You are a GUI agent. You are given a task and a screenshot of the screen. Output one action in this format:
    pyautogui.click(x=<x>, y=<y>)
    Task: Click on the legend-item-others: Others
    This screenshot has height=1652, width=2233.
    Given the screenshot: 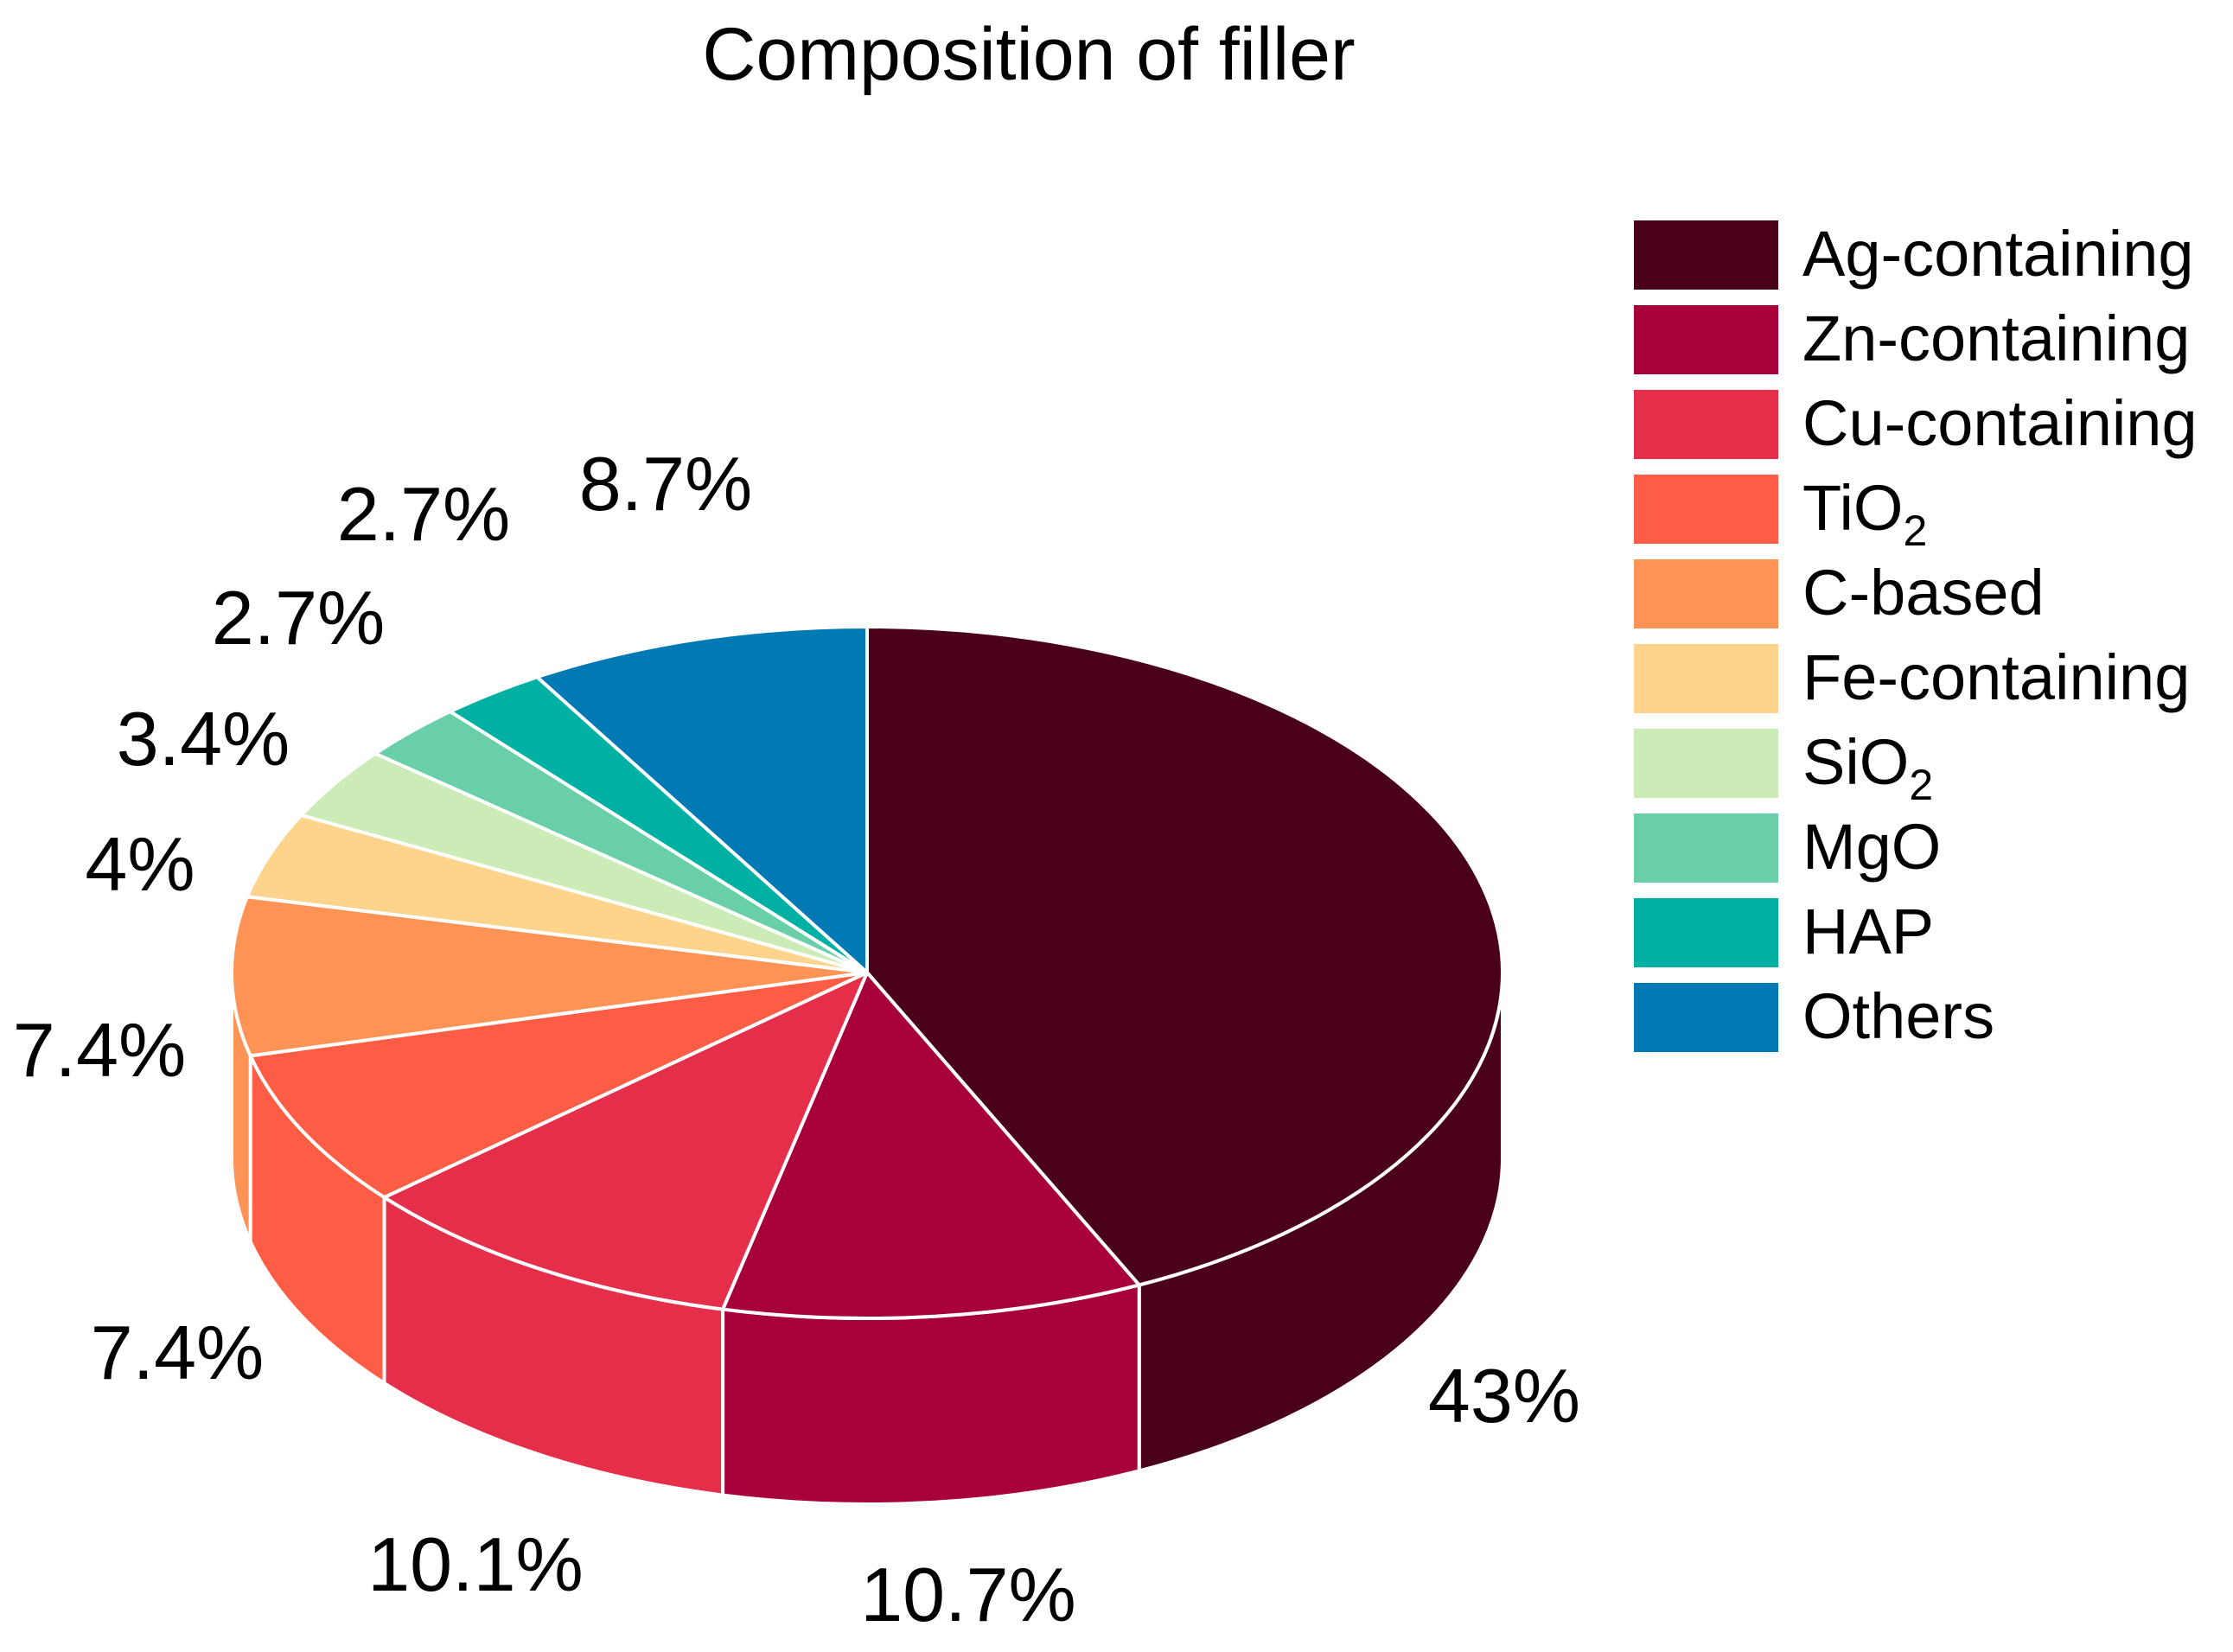 What is the action you would take?
    pyautogui.click(x=1814, y=1016)
    